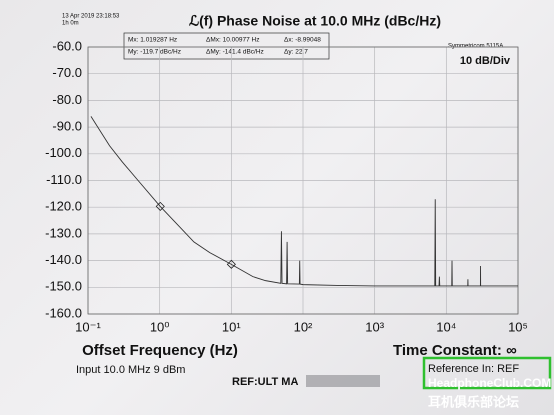 Image resolution: width=554 pixels, height=415 pixels. What do you see at coordinates (374, 326) in the screenshot?
I see `x-tick-label: 10³` at bounding box center [374, 326].